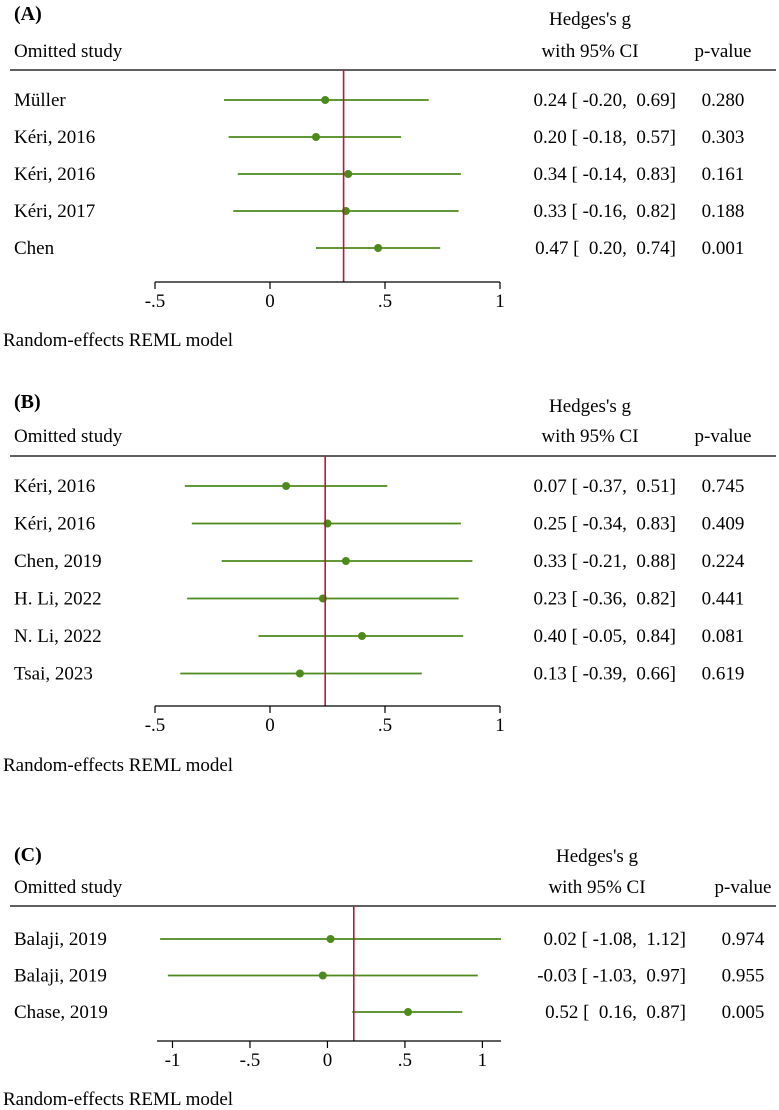 This screenshot has height=1110, width=779. I want to click on panel-a-header-study: Omitted study, so click(68, 51).